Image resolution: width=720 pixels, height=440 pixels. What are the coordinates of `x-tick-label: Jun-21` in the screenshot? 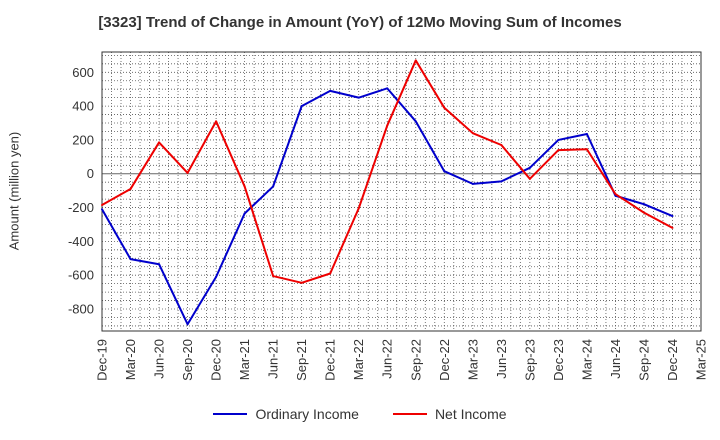 It's located at (273, 359).